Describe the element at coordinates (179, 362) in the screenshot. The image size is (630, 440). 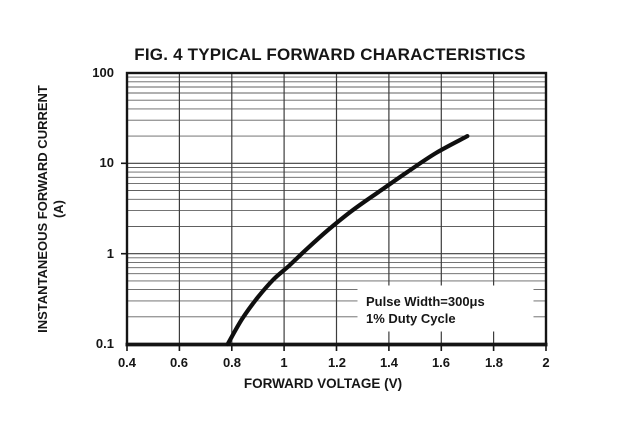
I see `x-tick-label: 0.6` at that location.